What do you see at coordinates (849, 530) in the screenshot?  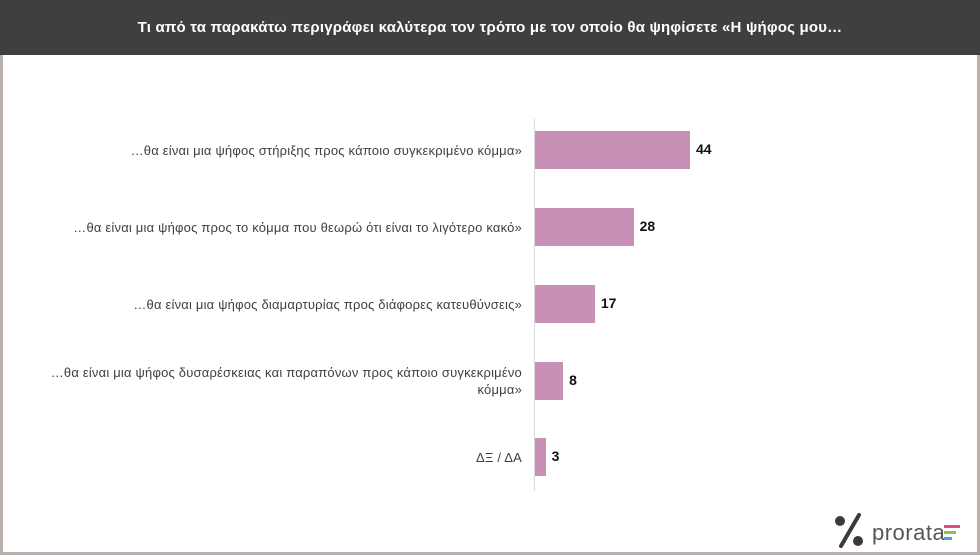 I see `percent-logo-icon` at bounding box center [849, 530].